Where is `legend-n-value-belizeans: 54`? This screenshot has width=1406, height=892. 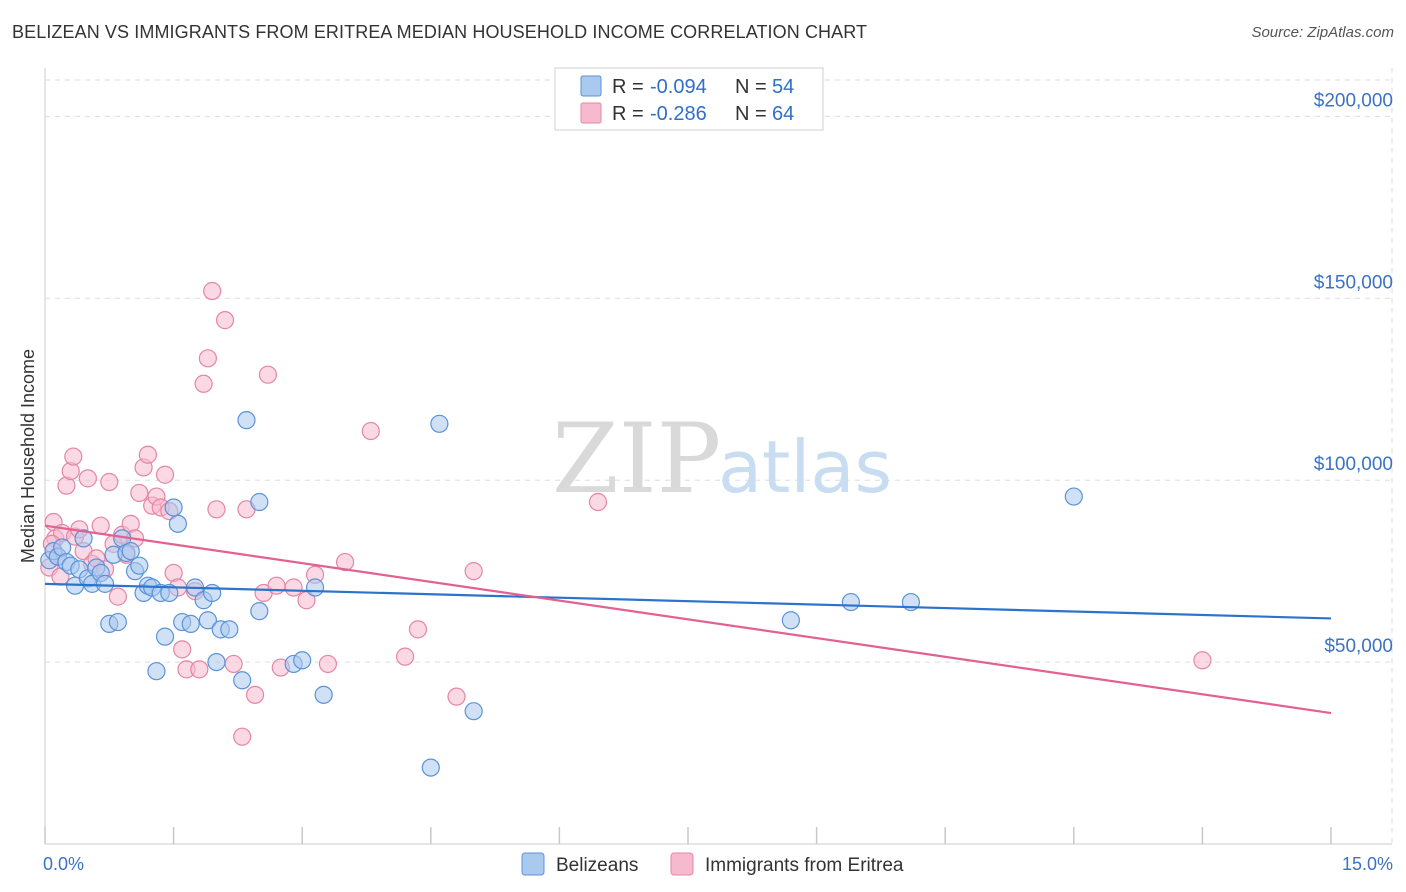 legend-n-value-belizeans: 54 is located at coordinates (783, 87).